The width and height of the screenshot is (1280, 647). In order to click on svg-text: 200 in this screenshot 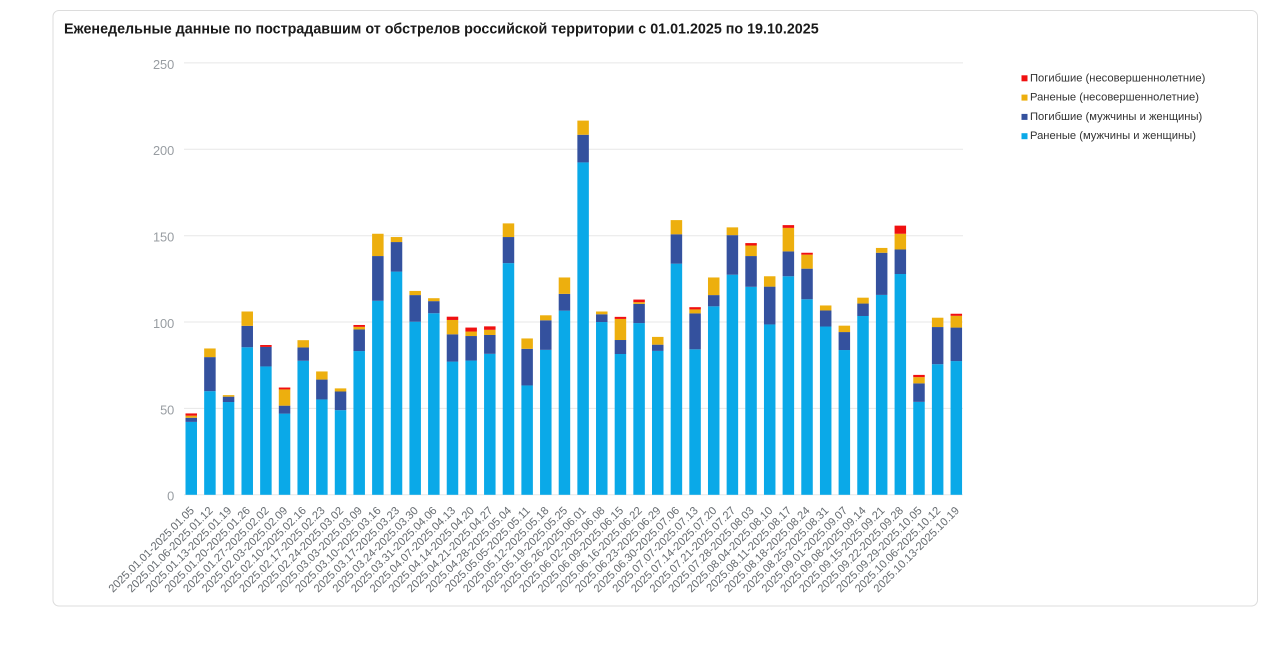, I will do `click(163, 150)`.